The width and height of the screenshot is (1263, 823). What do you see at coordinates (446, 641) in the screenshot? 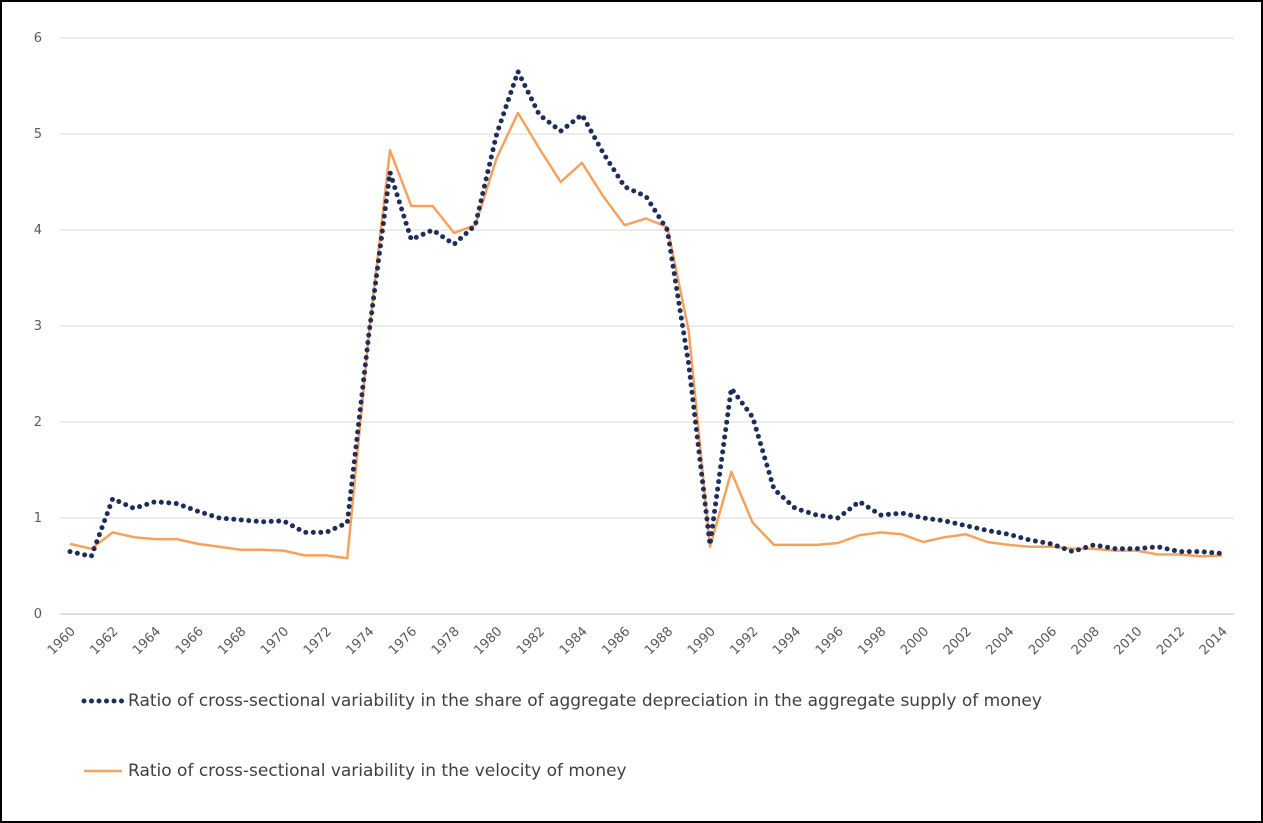
I see `x-tick-label: 1978` at bounding box center [446, 641].